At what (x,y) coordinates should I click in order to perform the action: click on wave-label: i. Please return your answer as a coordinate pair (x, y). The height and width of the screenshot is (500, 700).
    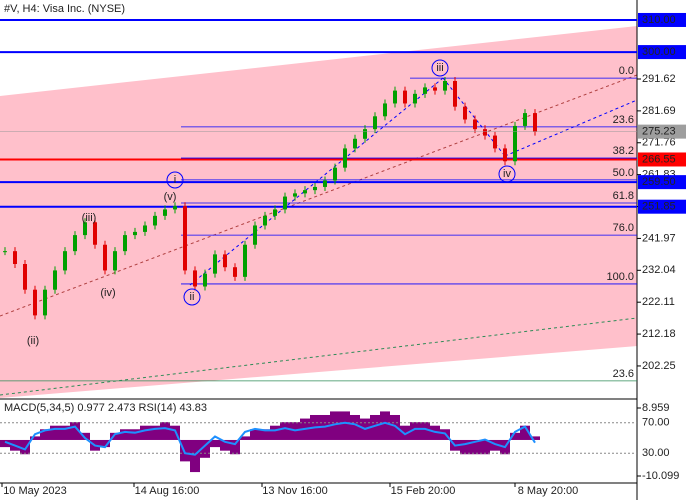
    Looking at the image, I should click on (175, 180).